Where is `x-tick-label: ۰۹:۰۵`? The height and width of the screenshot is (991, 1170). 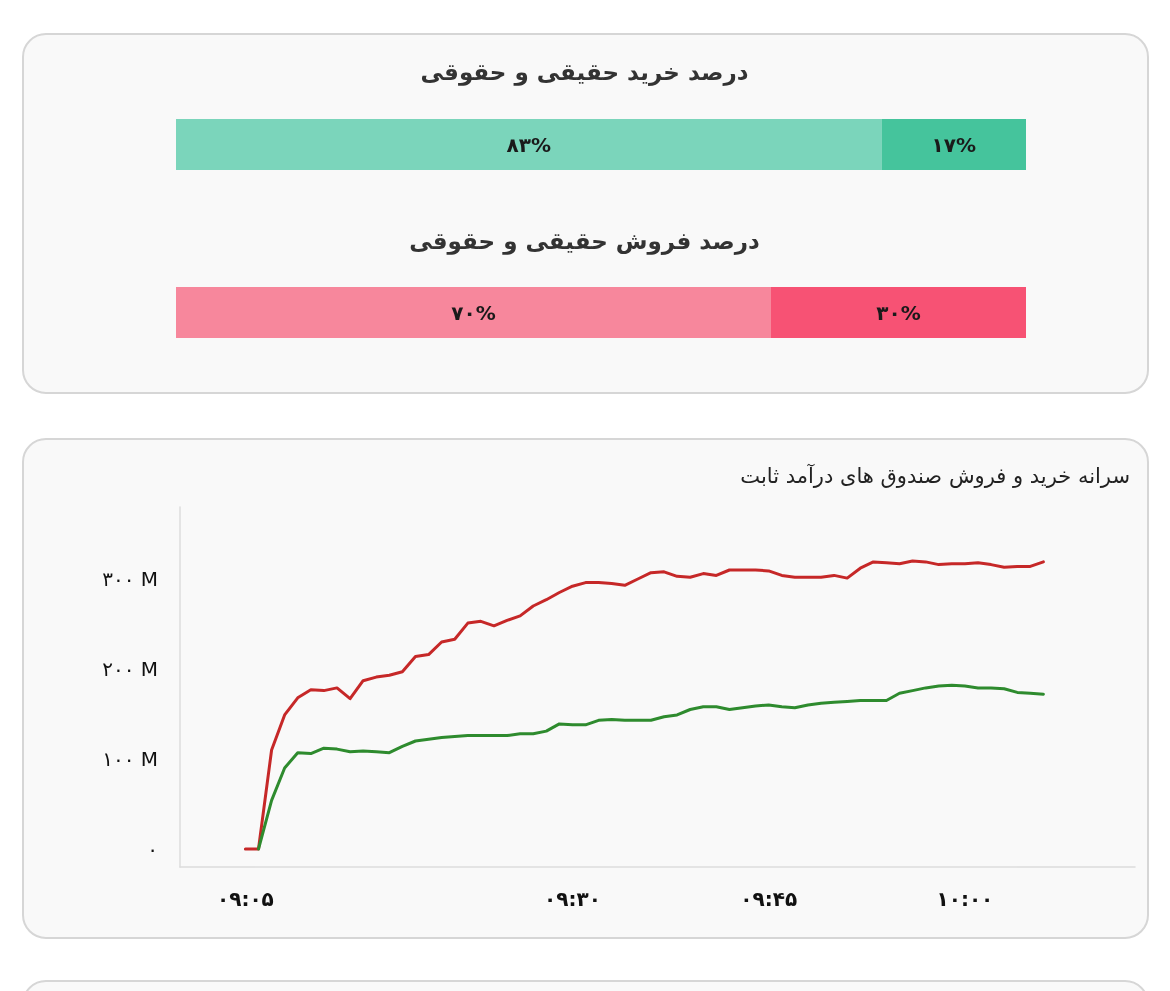
x-tick-label: ۰۹:۰۵ is located at coordinates (245, 899).